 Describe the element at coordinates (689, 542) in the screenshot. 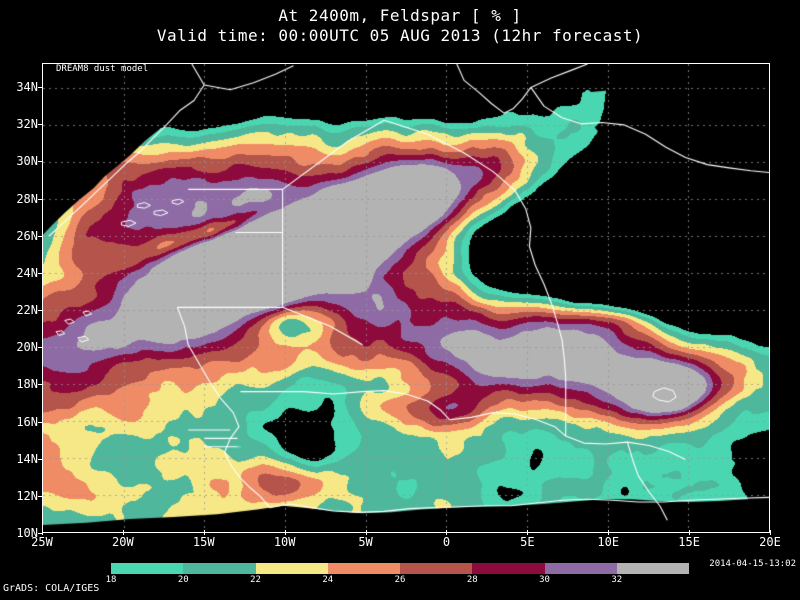

I see `longitude-tick-label: 15E` at that location.